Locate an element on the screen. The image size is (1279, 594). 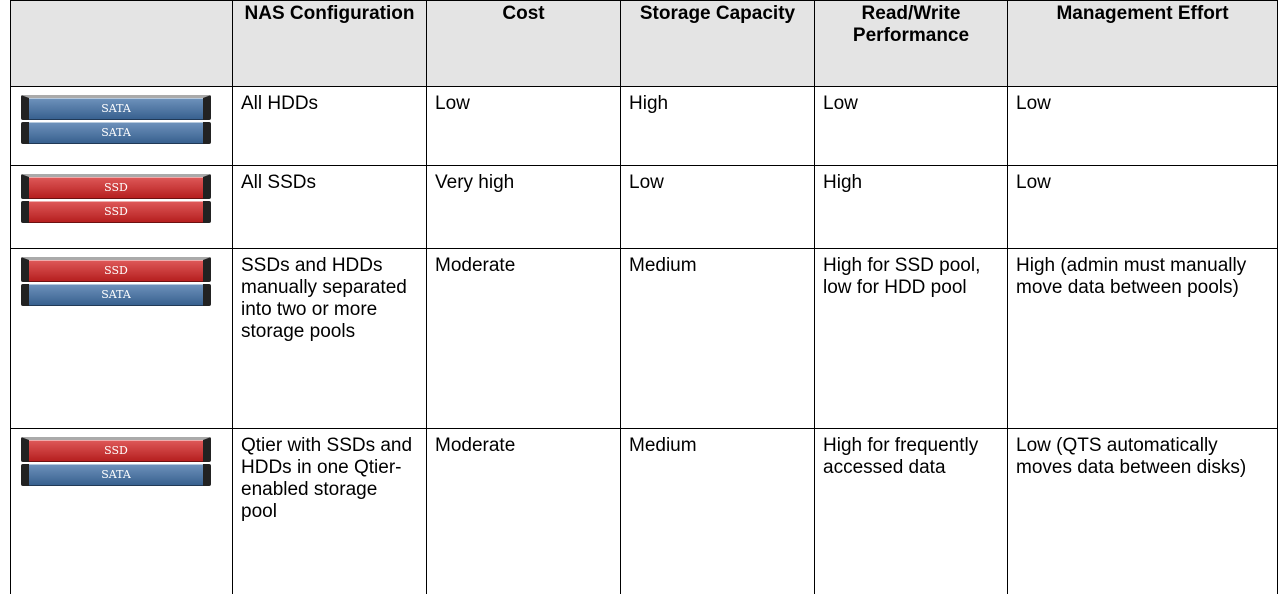
cell: Very high is located at coordinates (523, 207).